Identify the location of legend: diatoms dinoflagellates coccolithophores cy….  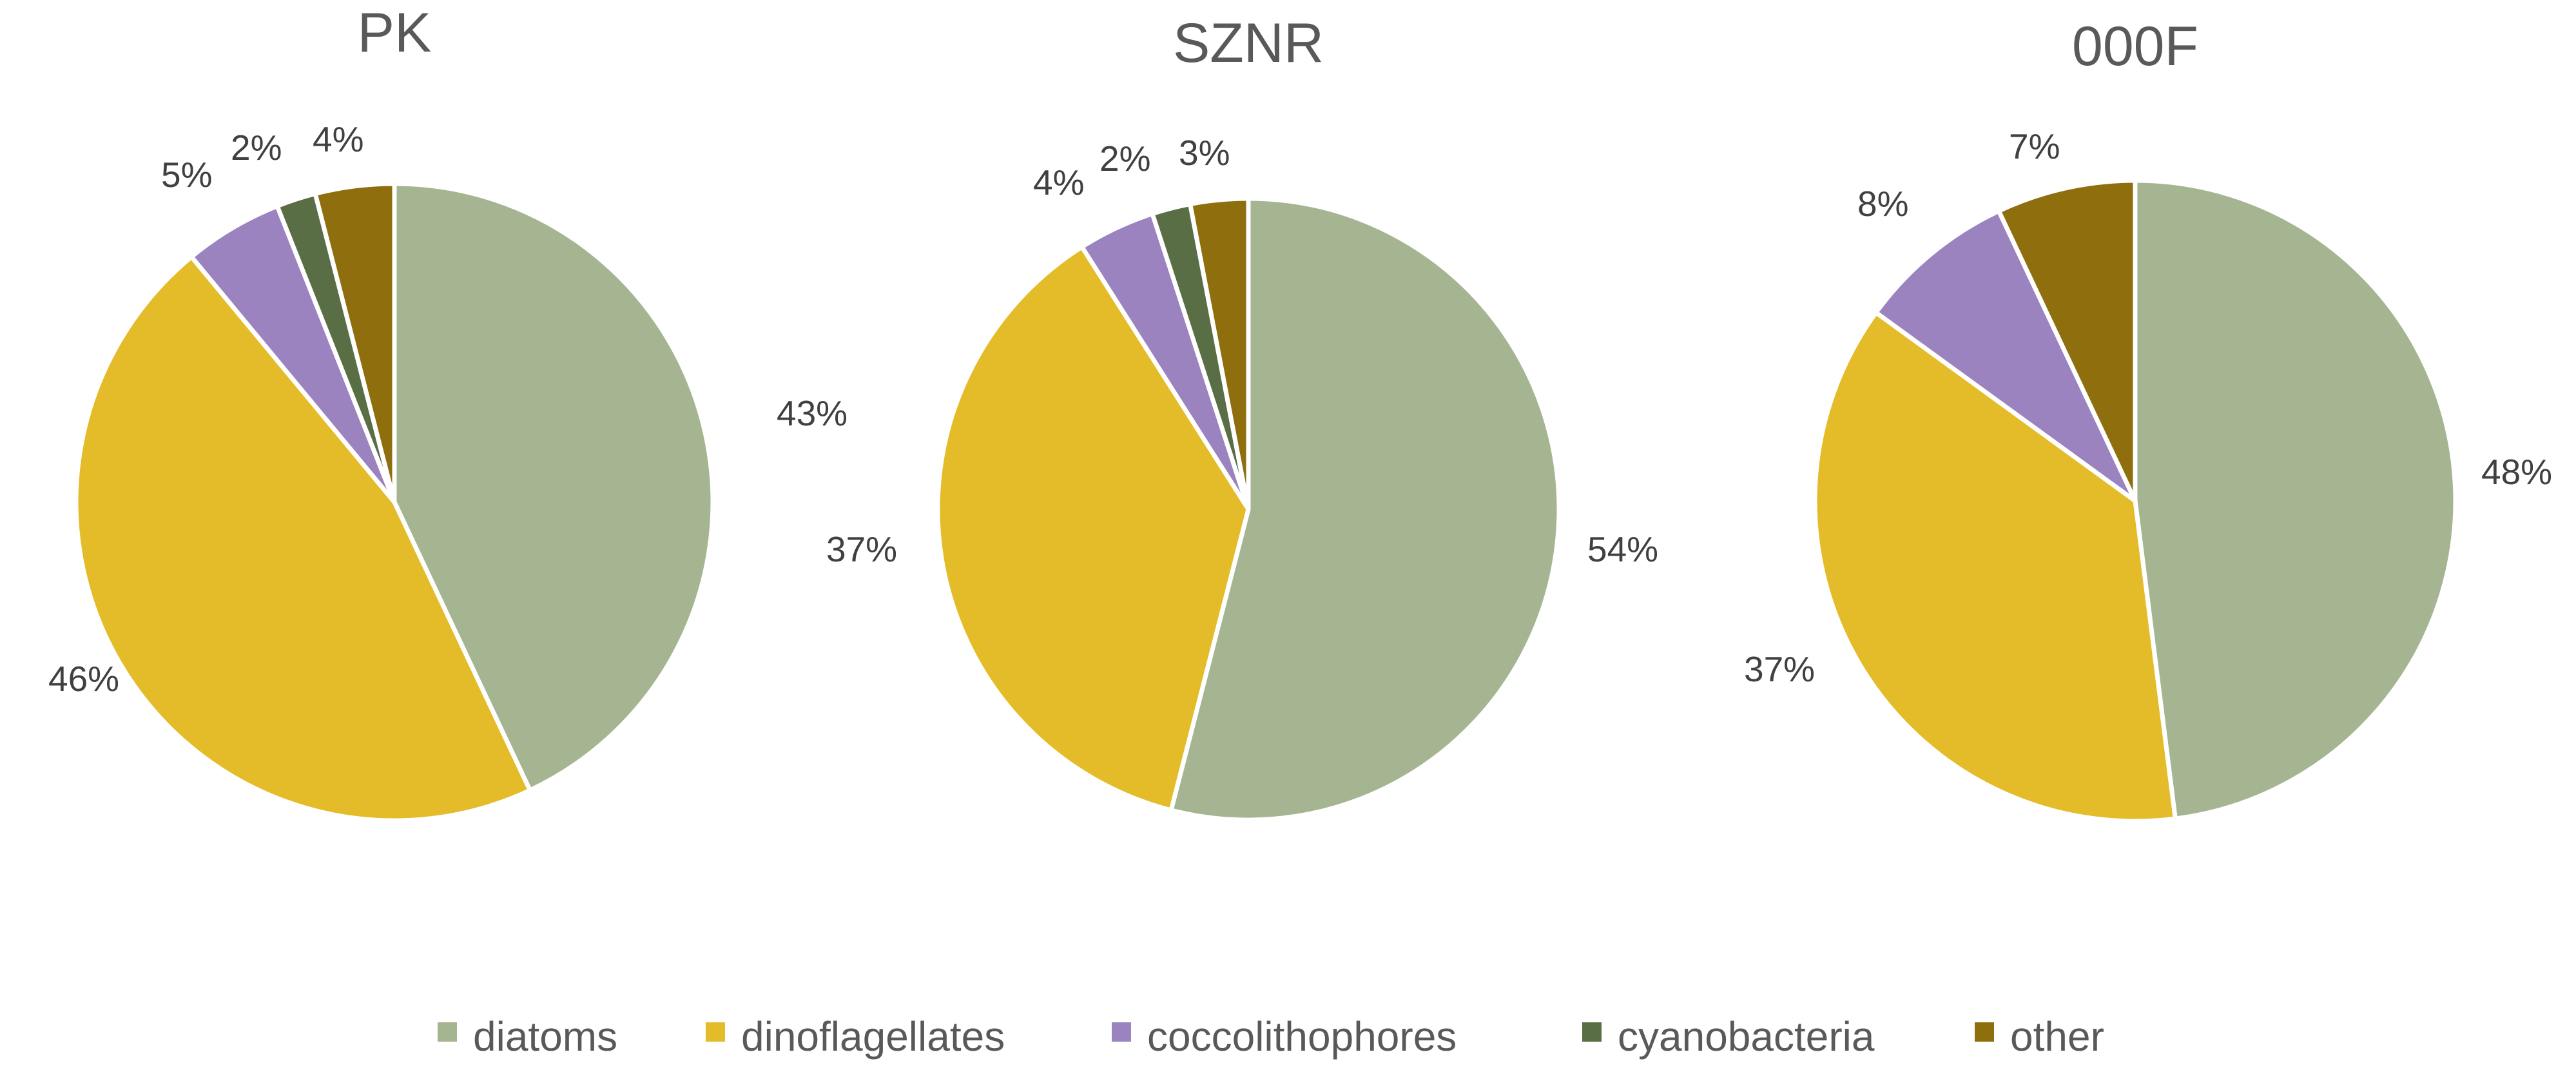
(1271, 1036).